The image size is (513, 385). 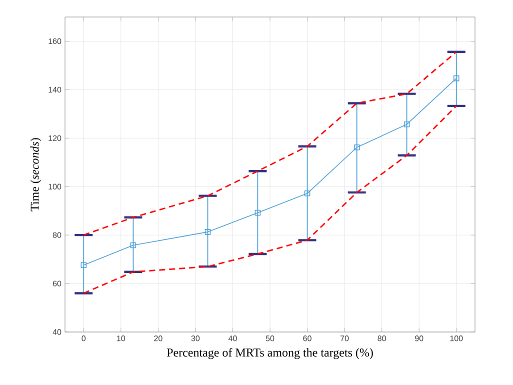 What do you see at coordinates (419, 339) in the screenshot?
I see `x-tick-label: 90` at bounding box center [419, 339].